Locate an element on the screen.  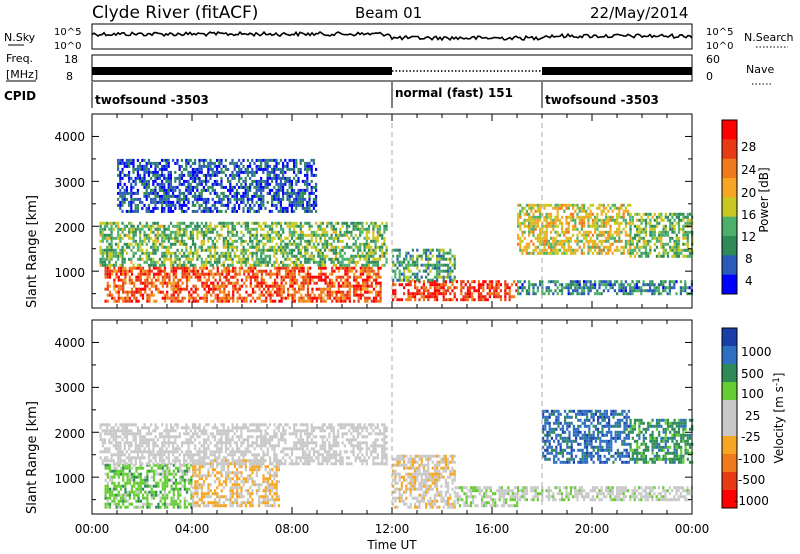
power-ylabel: Slant Range [km] is located at coordinates (32, 251).